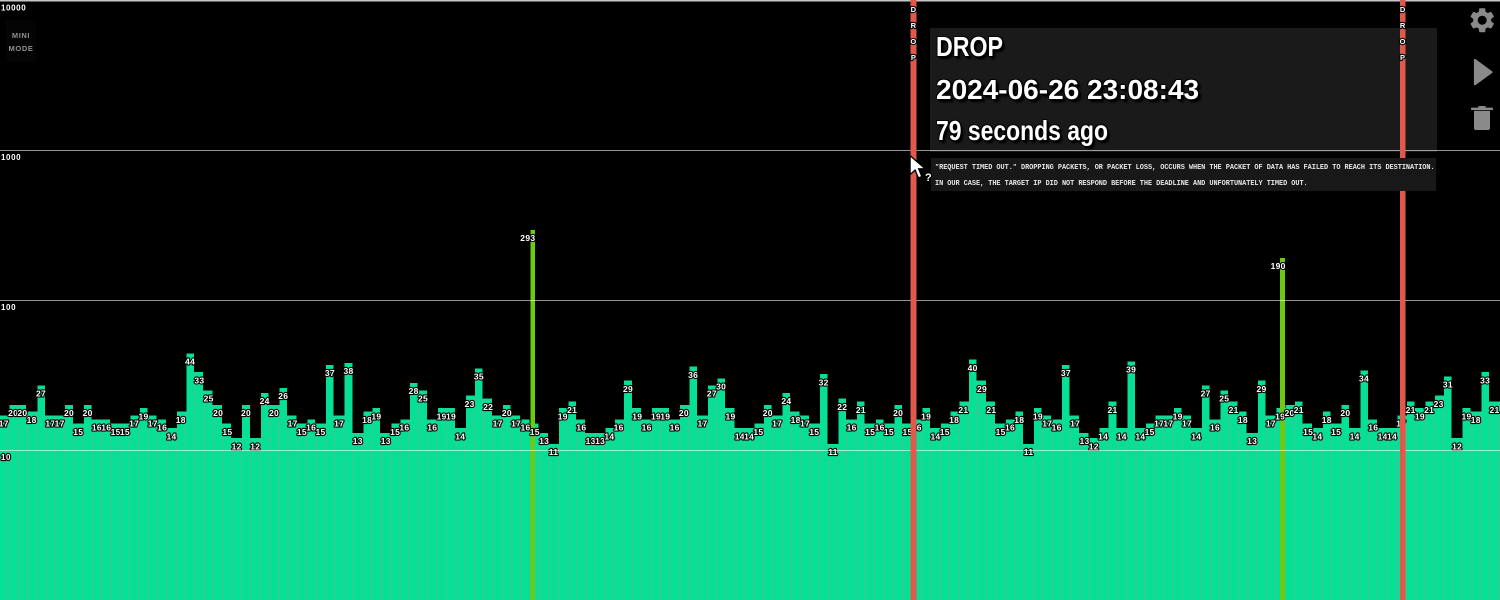 Image resolution: width=1500 pixels, height=600 pixels. What do you see at coordinates (1364, 379) in the screenshot?
I see `svg-text: 34` at bounding box center [1364, 379].